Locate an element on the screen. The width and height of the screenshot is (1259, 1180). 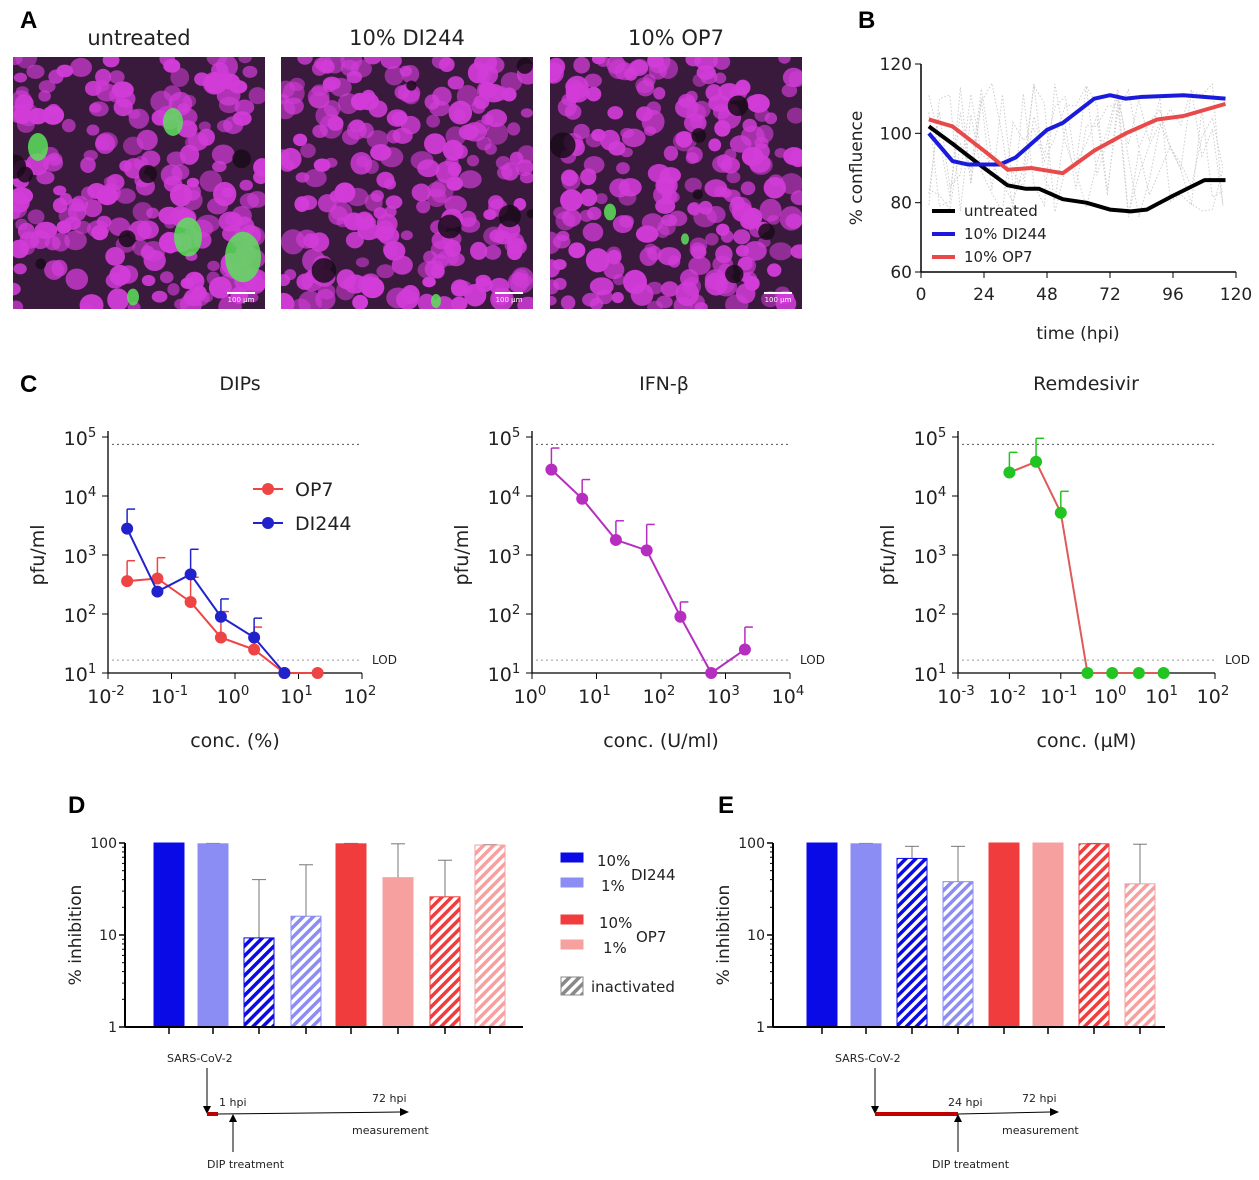
scale-bar-label: 100 µm is located at coordinates (509, 300).